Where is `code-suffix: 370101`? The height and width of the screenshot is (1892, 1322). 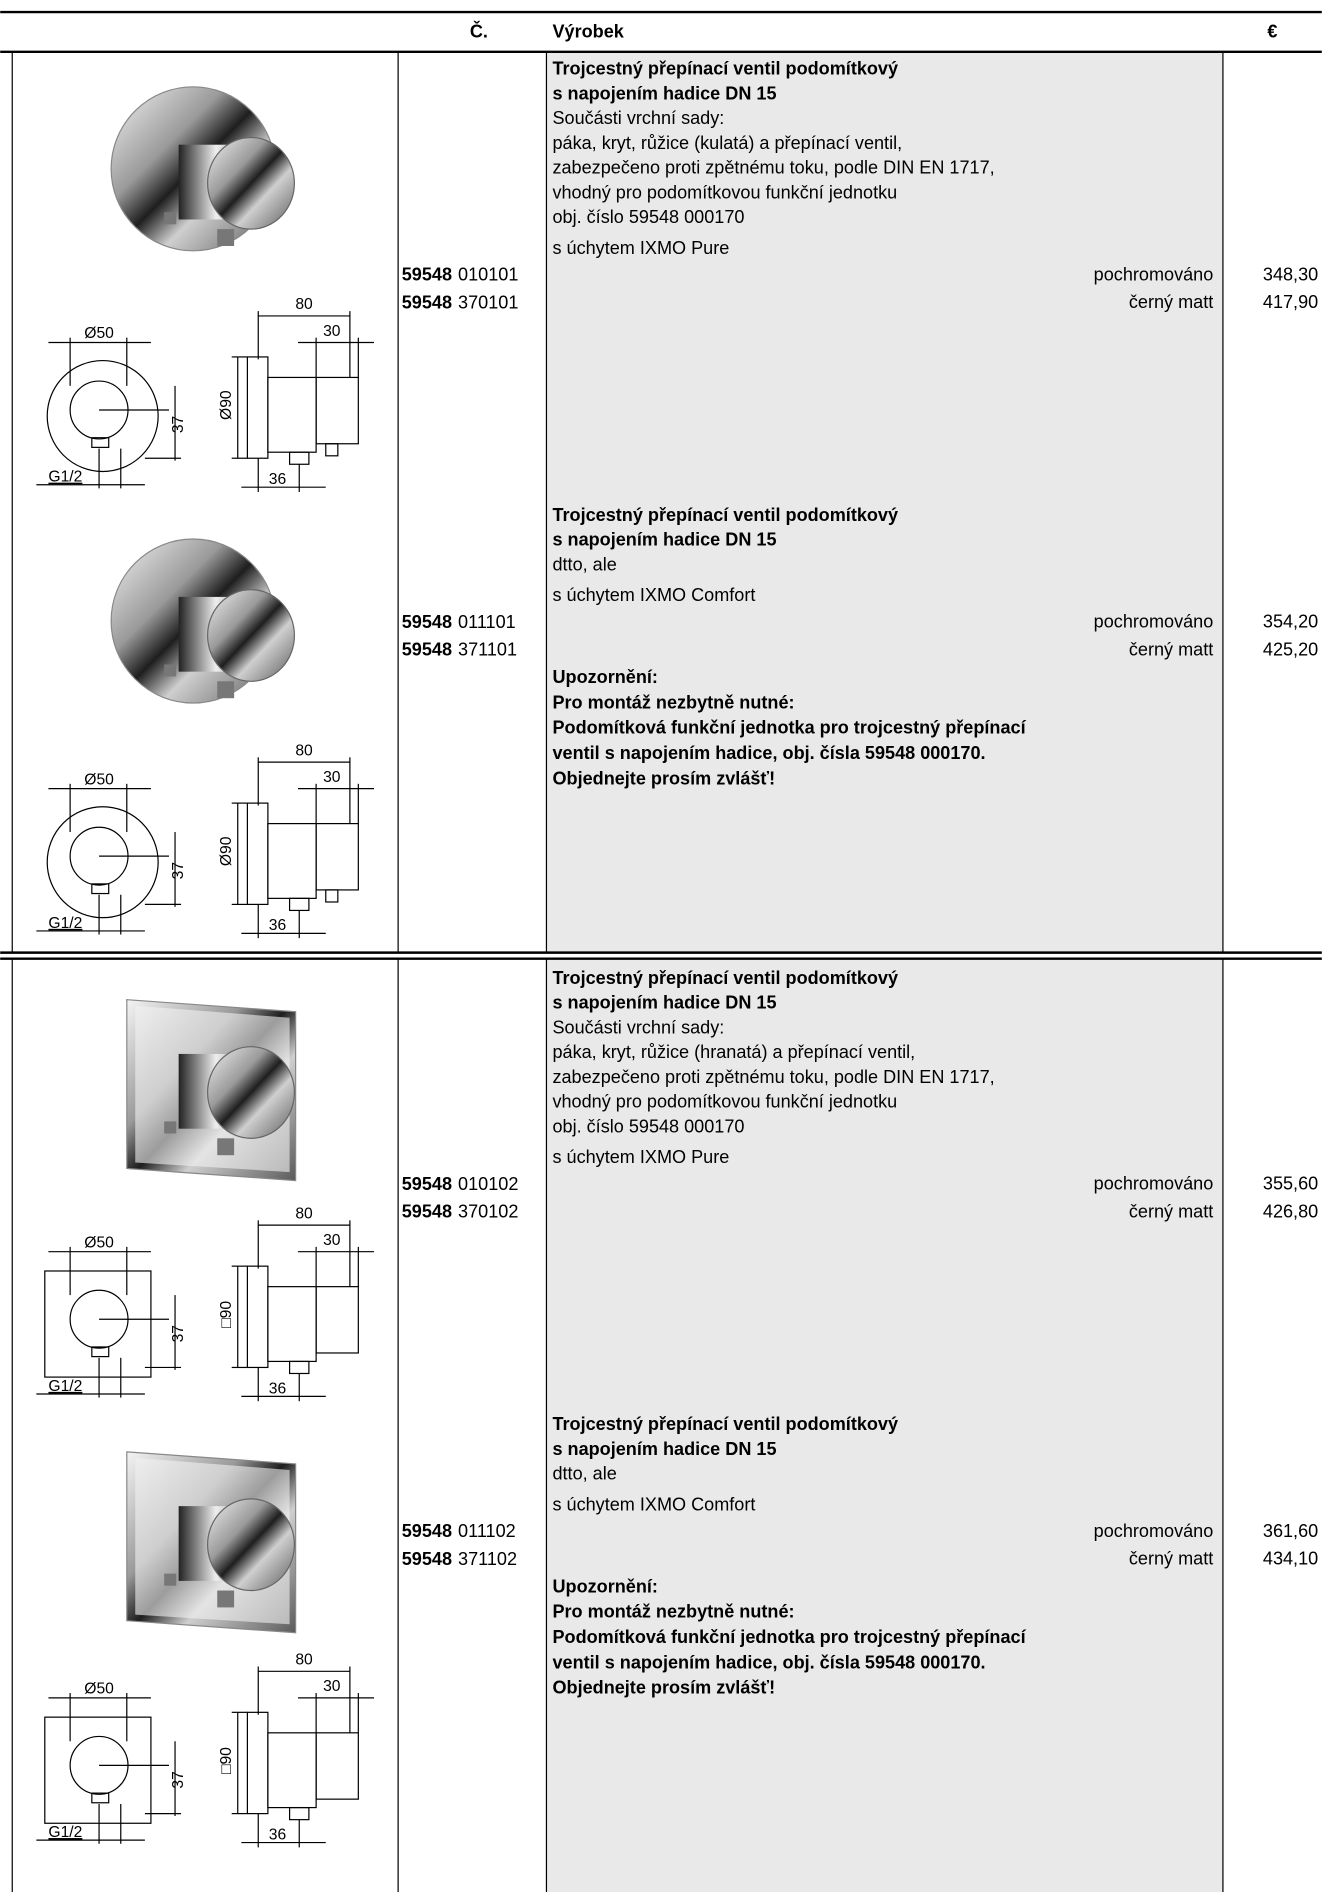
code-suffix: 370101 is located at coordinates (488, 302).